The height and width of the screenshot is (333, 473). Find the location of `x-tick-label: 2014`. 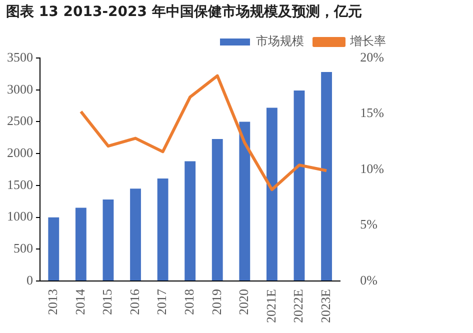

x-tick-label: 2014 is located at coordinates (80, 302).